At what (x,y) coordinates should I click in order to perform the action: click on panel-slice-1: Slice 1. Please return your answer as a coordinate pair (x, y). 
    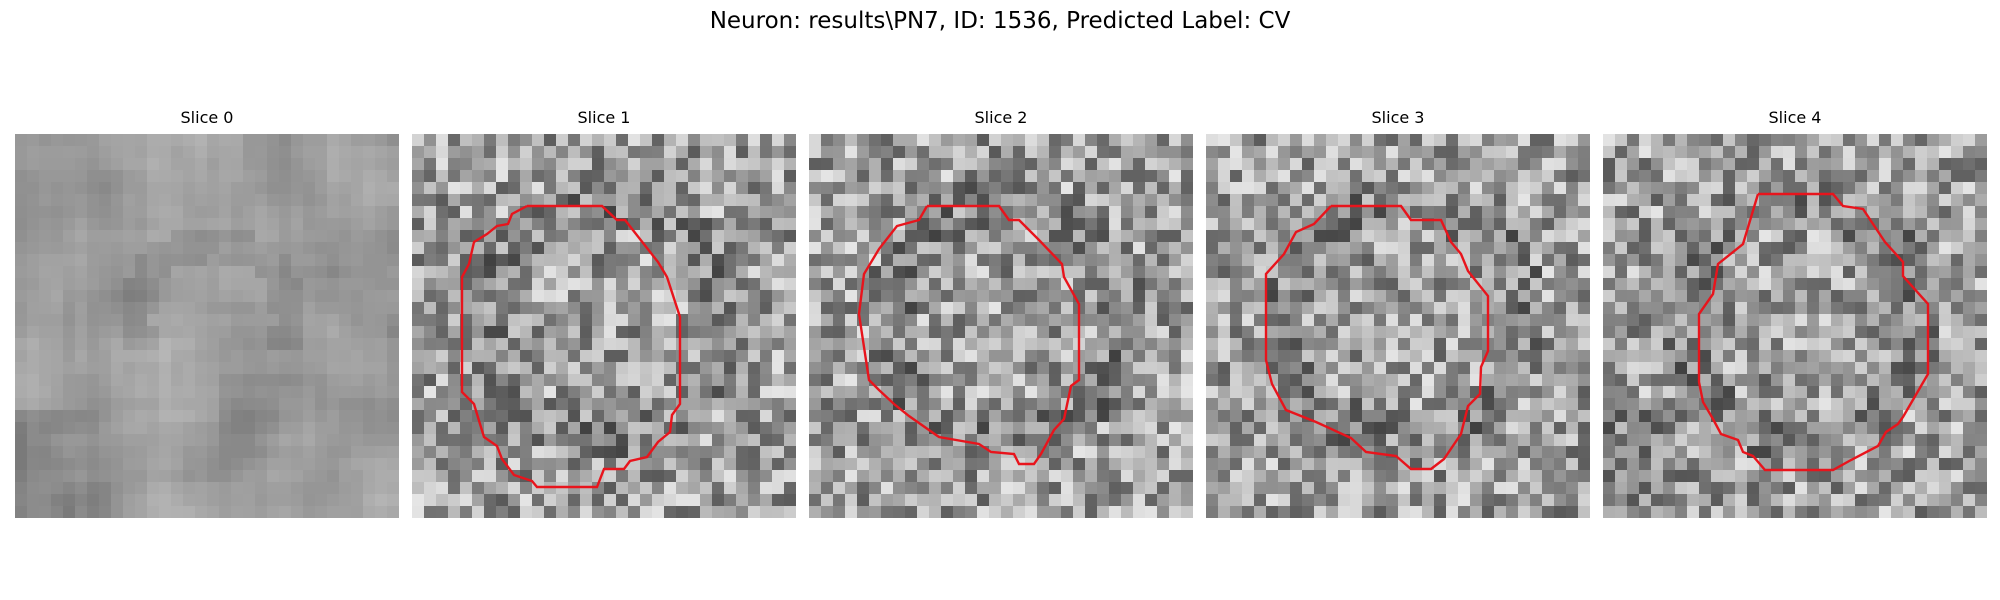
    Looking at the image, I should click on (604, 313).